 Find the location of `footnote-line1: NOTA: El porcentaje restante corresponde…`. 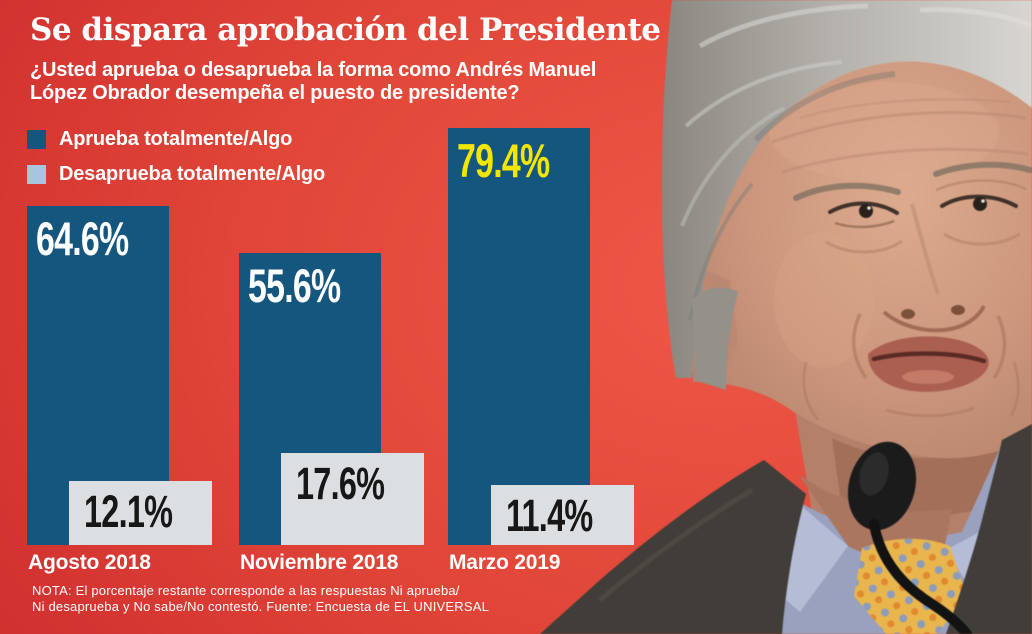

footnote-line1: NOTA: El porcentaje restante corresponde… is located at coordinates (246, 590).